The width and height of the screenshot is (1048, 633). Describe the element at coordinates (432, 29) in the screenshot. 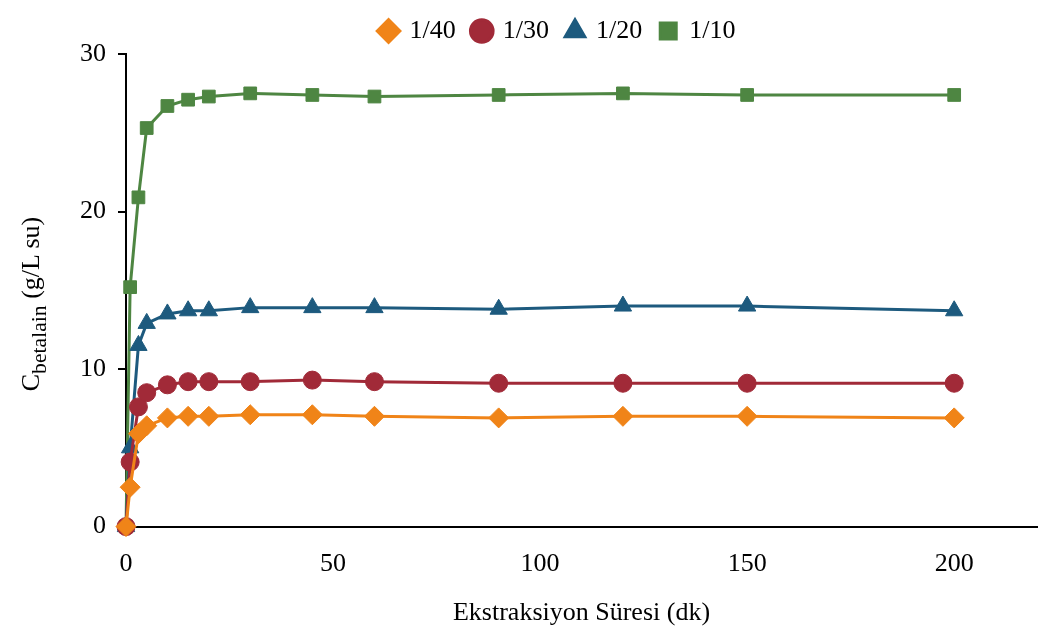

I see `legend-label: 1/40` at that location.